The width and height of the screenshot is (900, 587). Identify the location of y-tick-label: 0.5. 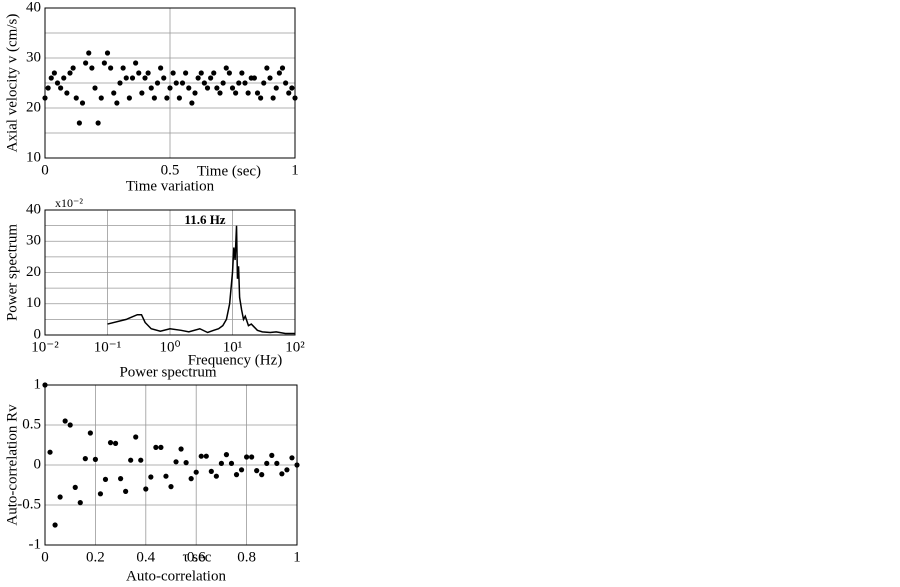
(31, 424).